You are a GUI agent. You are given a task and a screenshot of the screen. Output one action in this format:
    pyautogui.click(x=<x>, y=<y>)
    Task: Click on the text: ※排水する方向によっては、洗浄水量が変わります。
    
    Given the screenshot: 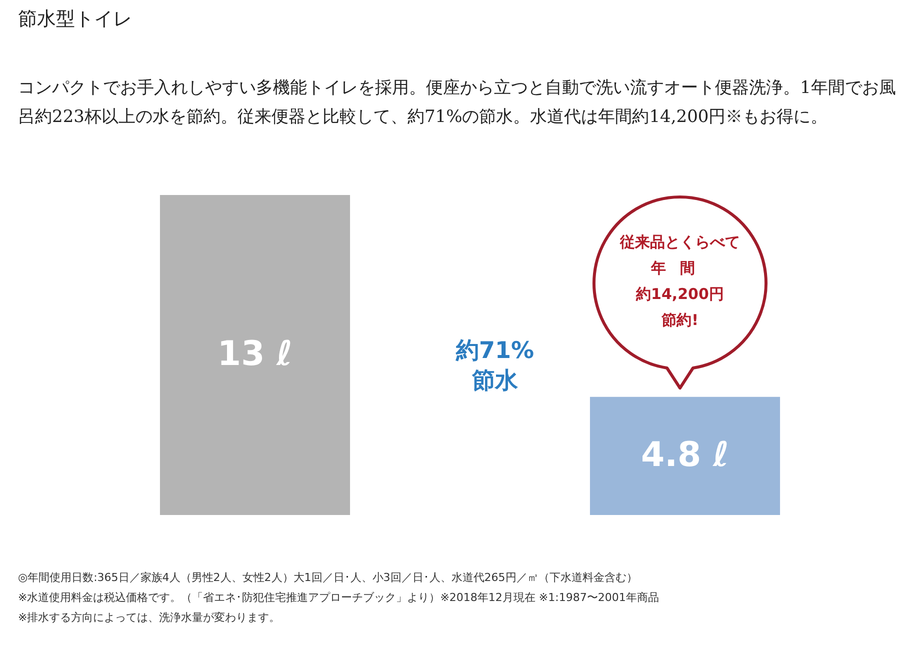 What is the action you would take?
    pyautogui.click(x=150, y=618)
    